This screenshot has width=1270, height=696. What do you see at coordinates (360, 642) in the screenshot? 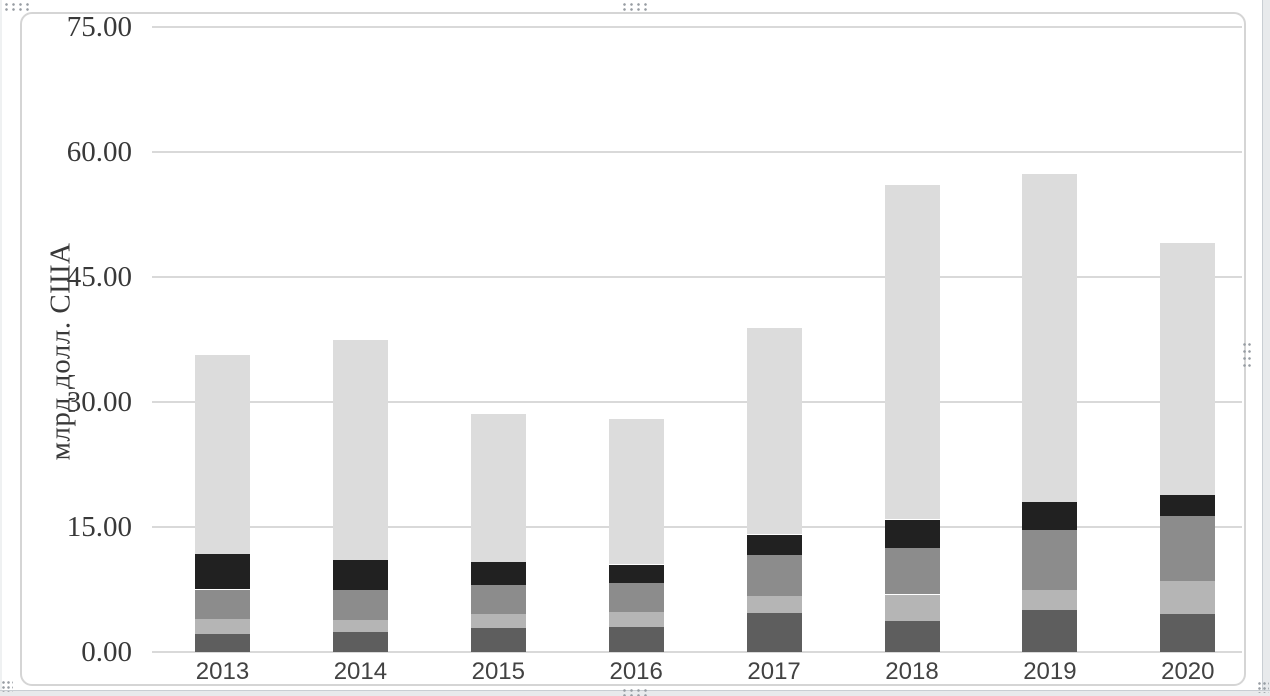
I see `bar-segment-2014-segment-1-bottom-dark-gray` at bounding box center [360, 642].